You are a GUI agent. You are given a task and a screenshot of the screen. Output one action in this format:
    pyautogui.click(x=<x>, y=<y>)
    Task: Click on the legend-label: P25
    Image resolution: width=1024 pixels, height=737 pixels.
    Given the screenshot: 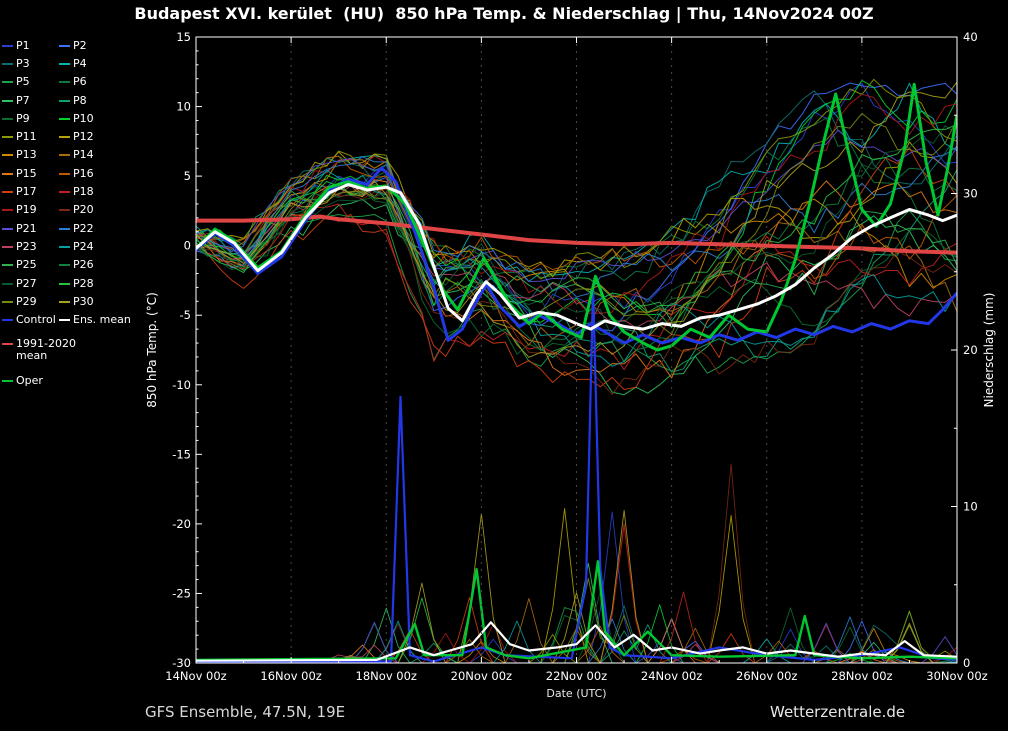 What is the action you would take?
    pyautogui.click(x=26, y=265)
    